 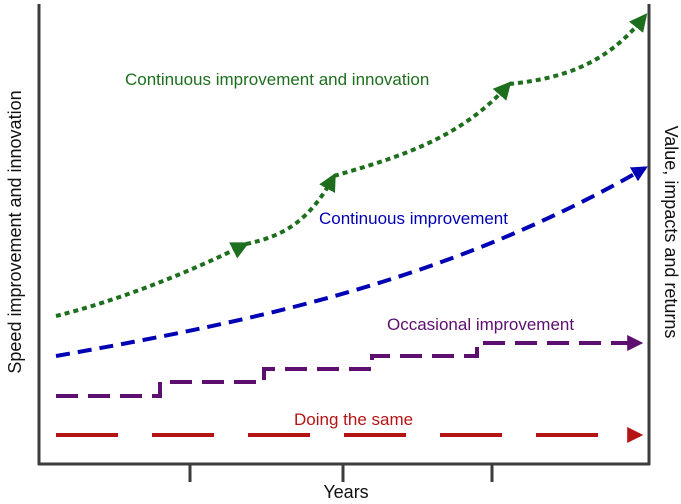 What do you see at coordinates (15, 231) in the screenshot?
I see `y-axis-left-label: Speed improvement and innovation` at bounding box center [15, 231].